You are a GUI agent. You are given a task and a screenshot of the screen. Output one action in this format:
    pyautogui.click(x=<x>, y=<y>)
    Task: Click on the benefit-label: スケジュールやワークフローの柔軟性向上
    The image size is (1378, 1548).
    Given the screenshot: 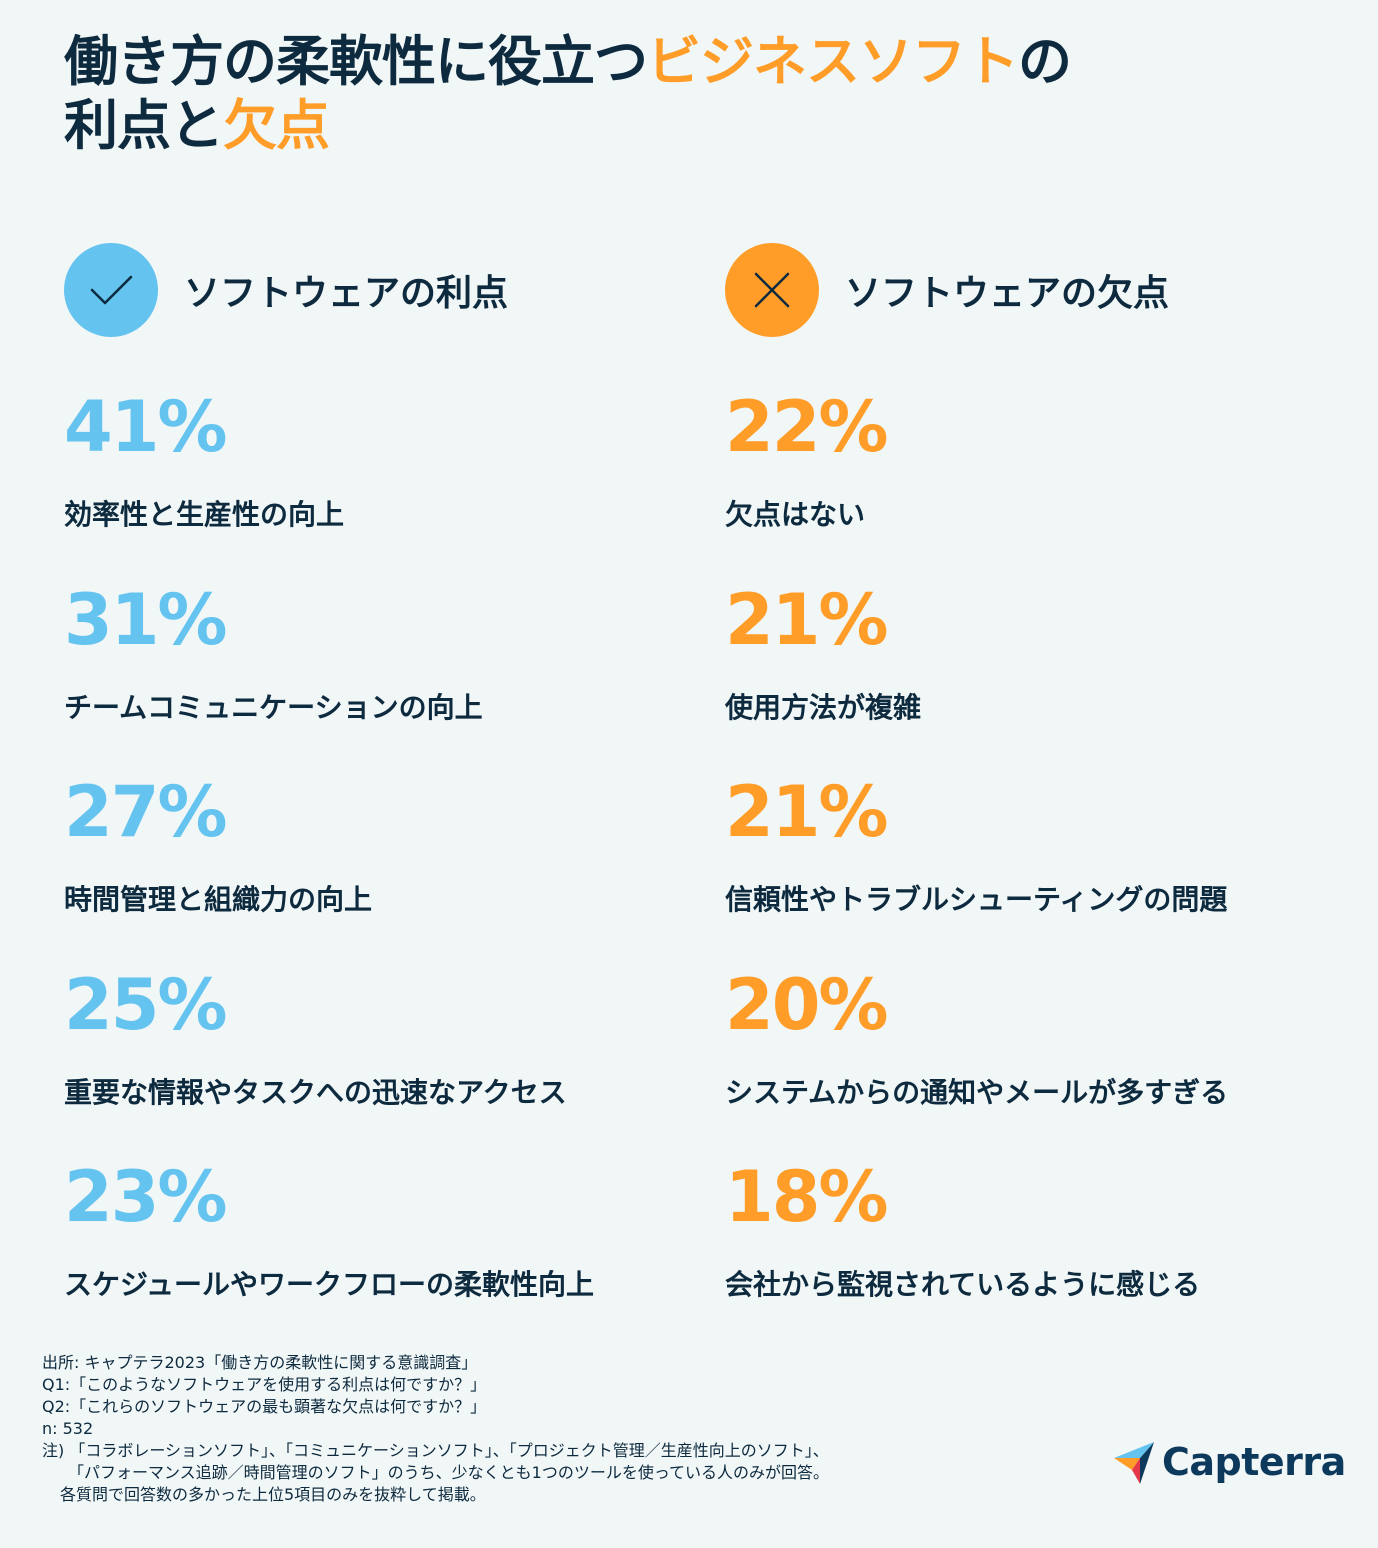 What is the action you would take?
    pyautogui.click(x=329, y=1284)
    